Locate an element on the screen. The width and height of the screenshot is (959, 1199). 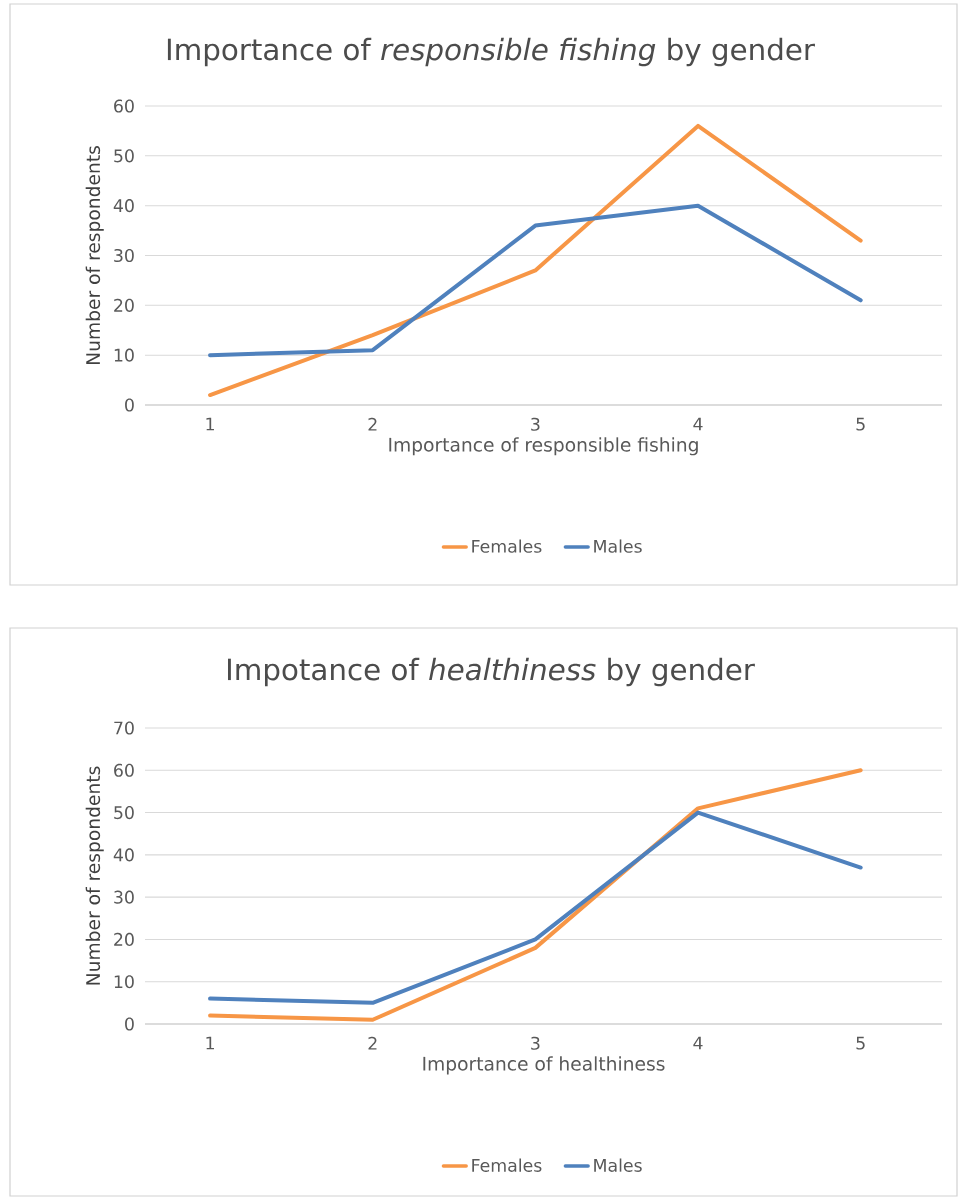
chart-title: Importance of responsible fishing by gender is located at coordinates (491, 52).